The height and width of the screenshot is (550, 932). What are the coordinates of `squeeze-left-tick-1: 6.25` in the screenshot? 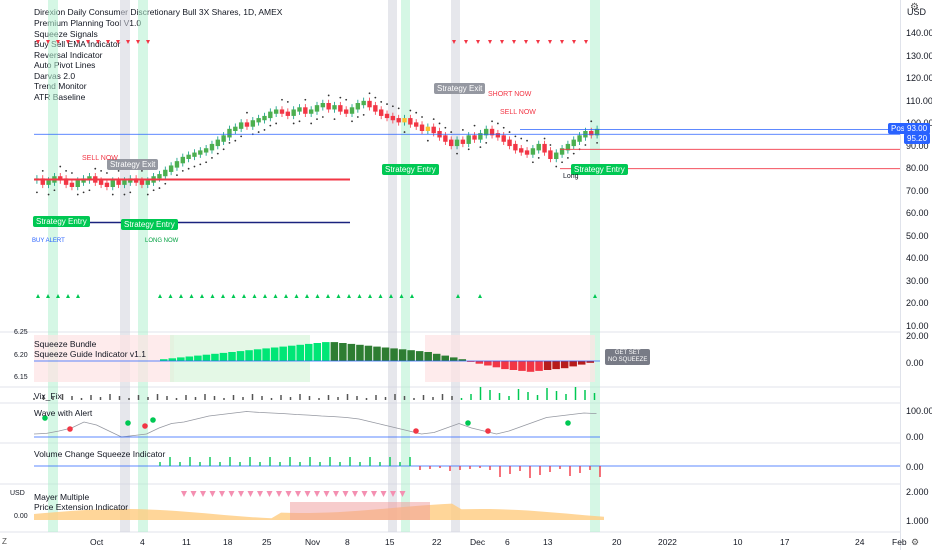 It's located at (21, 332).